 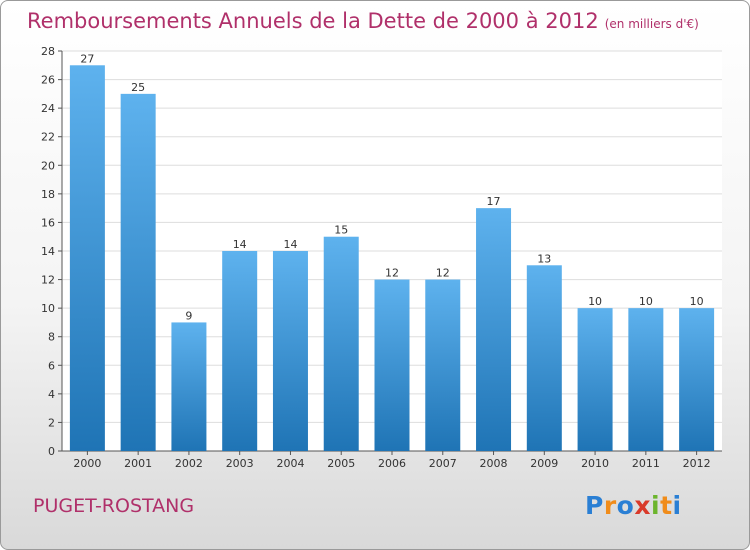 What do you see at coordinates (240, 463) in the screenshot?
I see `x-tick-label: 2003` at bounding box center [240, 463].